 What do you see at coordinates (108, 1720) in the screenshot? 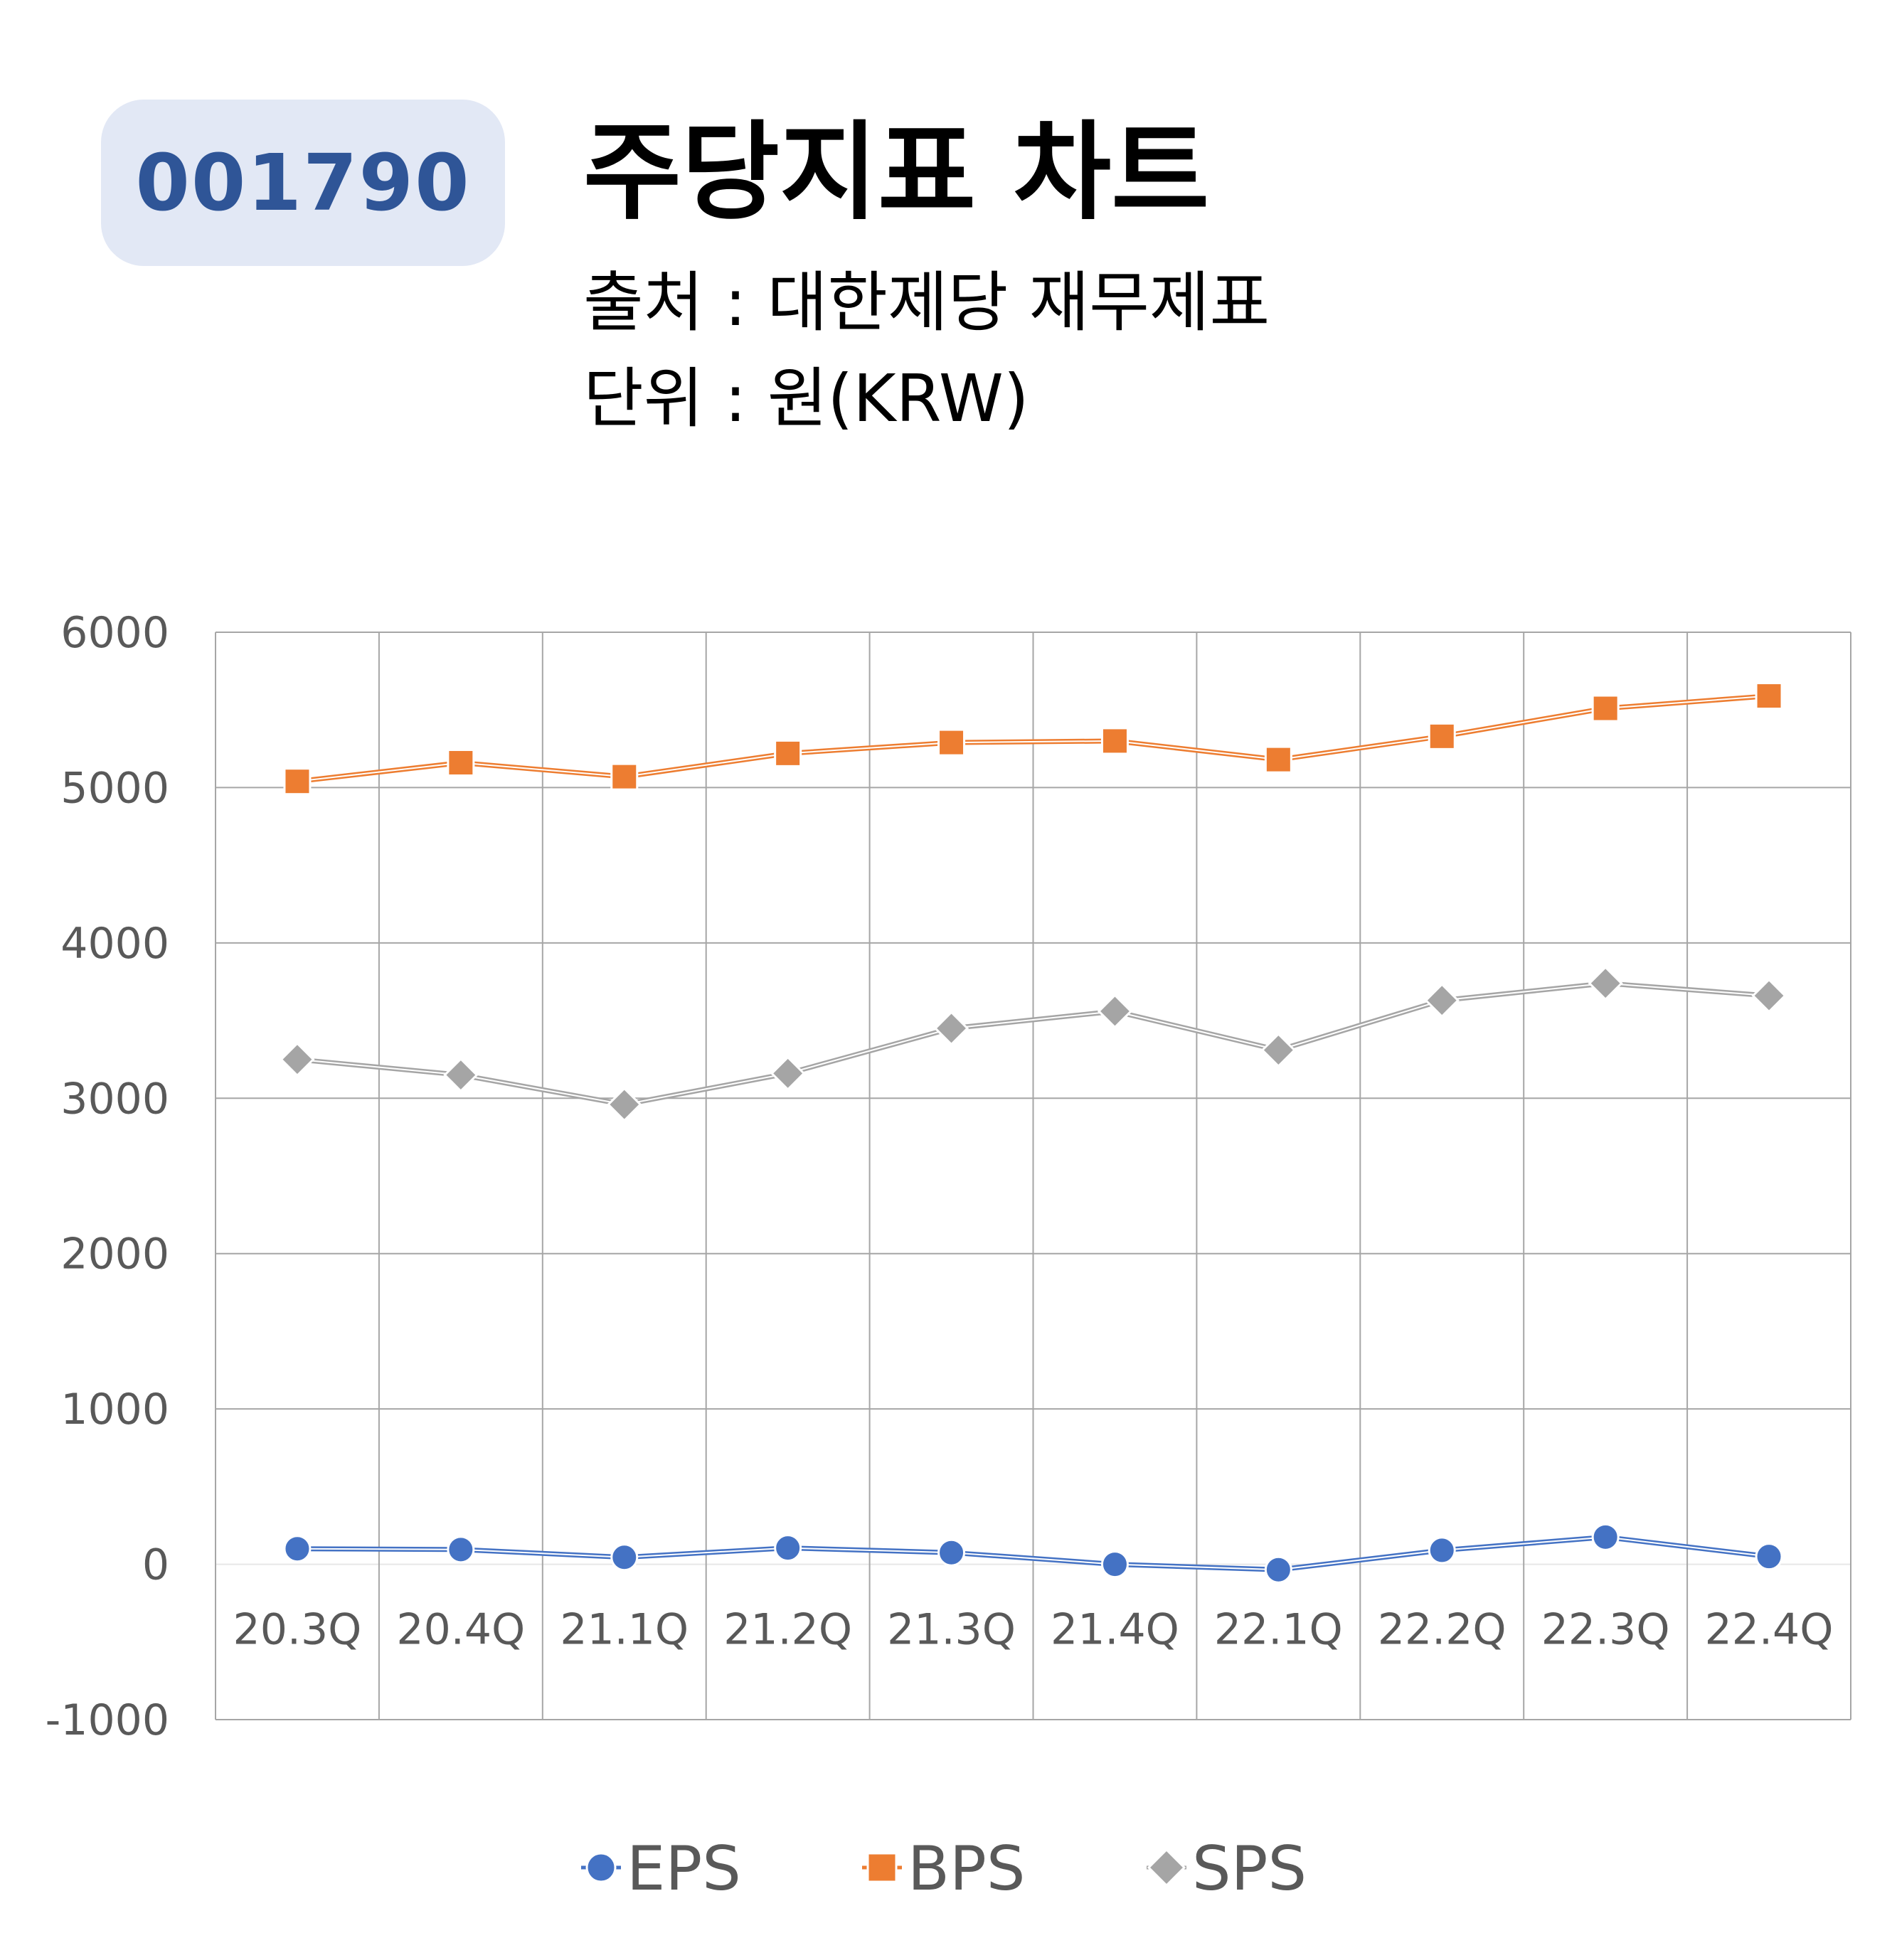
I see `y-tick-label: -1000` at bounding box center [108, 1720].